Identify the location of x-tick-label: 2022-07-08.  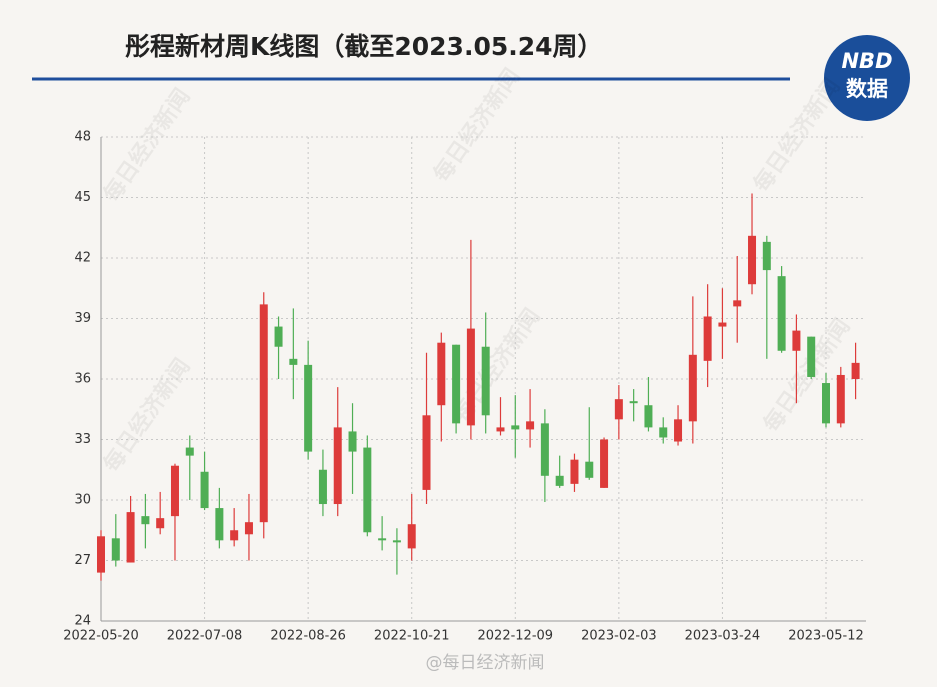
(205, 636).